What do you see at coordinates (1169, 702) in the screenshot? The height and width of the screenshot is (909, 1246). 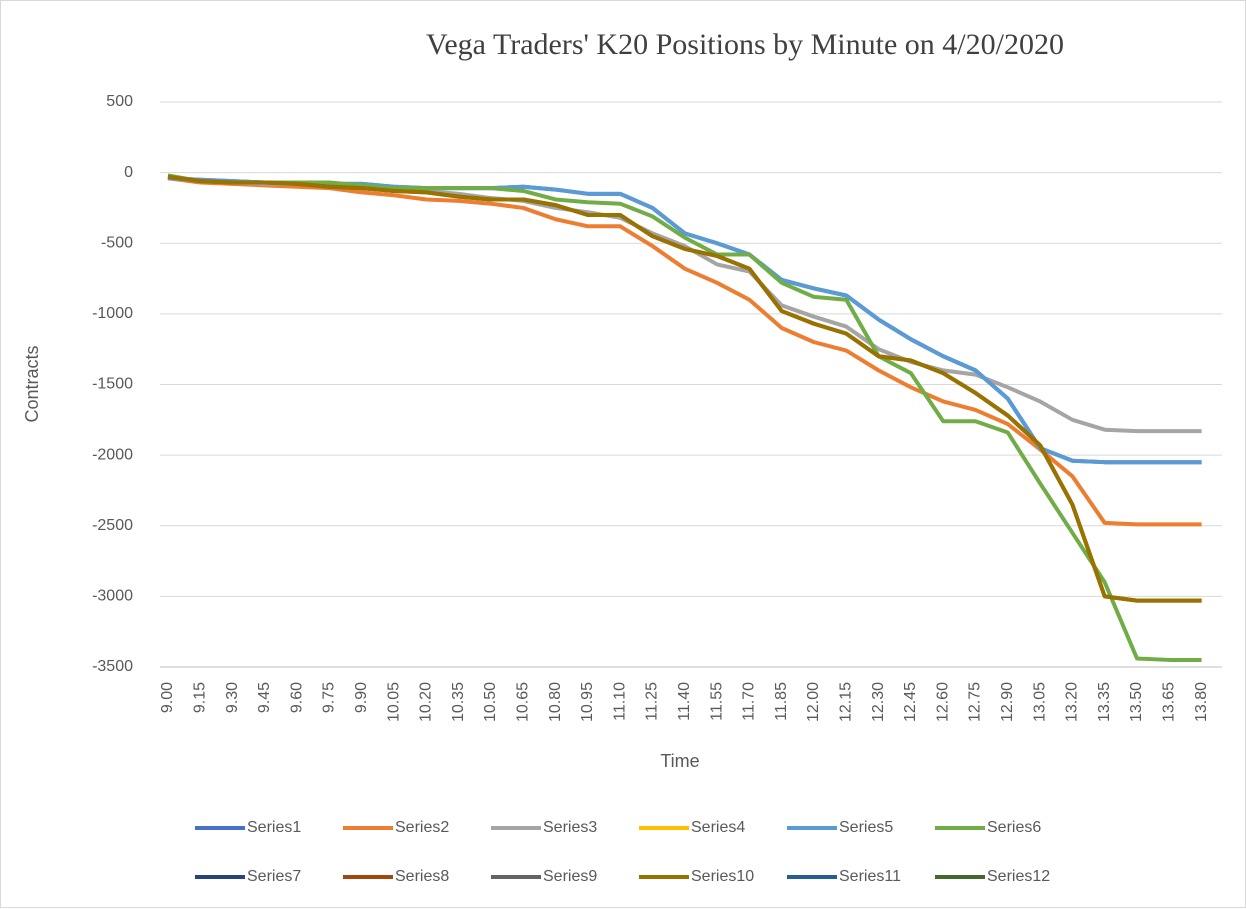 I see `x-tick-label: 13.65` at bounding box center [1169, 702].